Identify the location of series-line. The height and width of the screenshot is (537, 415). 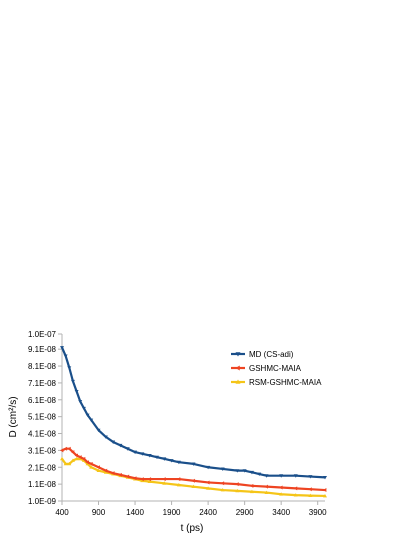
(193, 469).